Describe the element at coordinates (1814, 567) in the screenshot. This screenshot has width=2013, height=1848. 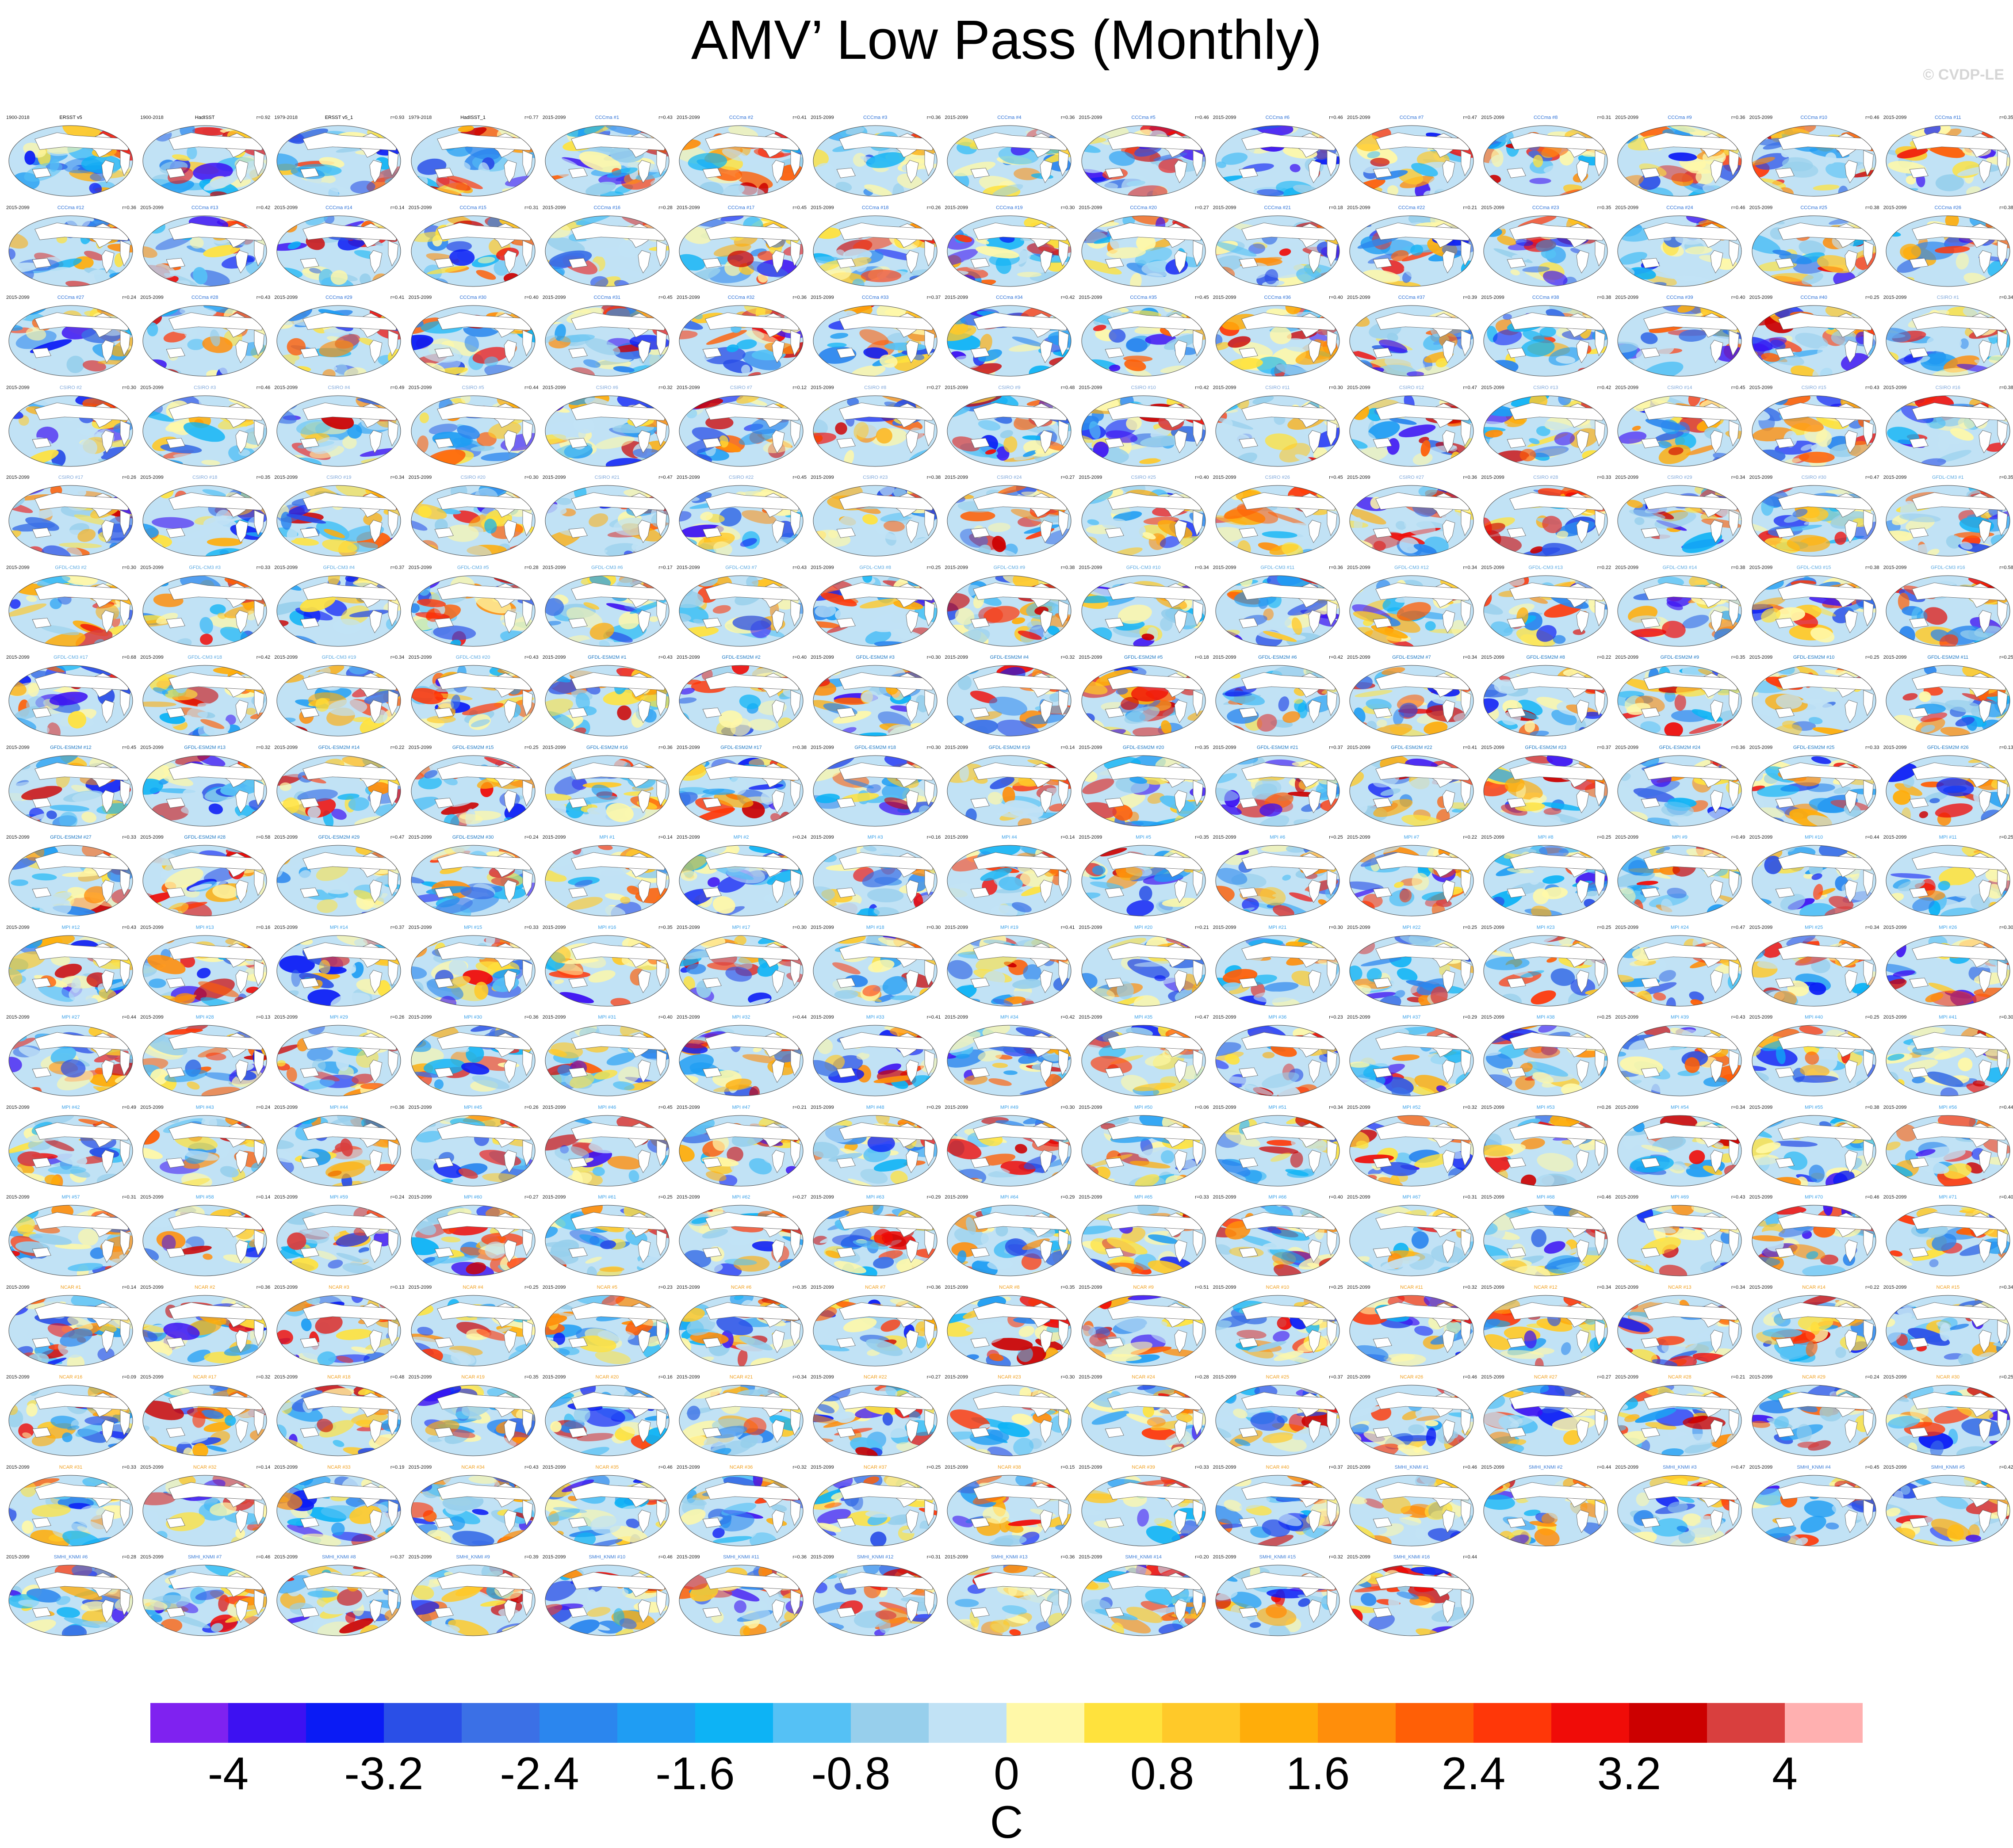
I see `panel-title: GFDL-CM3 #15` at that location.